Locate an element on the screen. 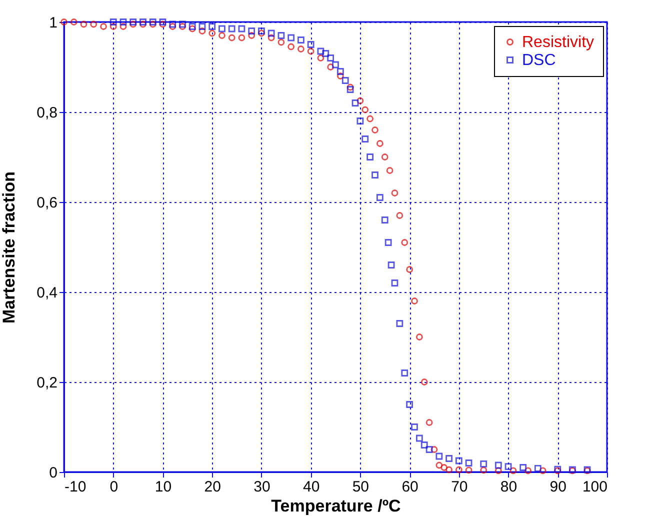 The image size is (655, 530). y-tick-label: 1 is located at coordinates (53, 23).